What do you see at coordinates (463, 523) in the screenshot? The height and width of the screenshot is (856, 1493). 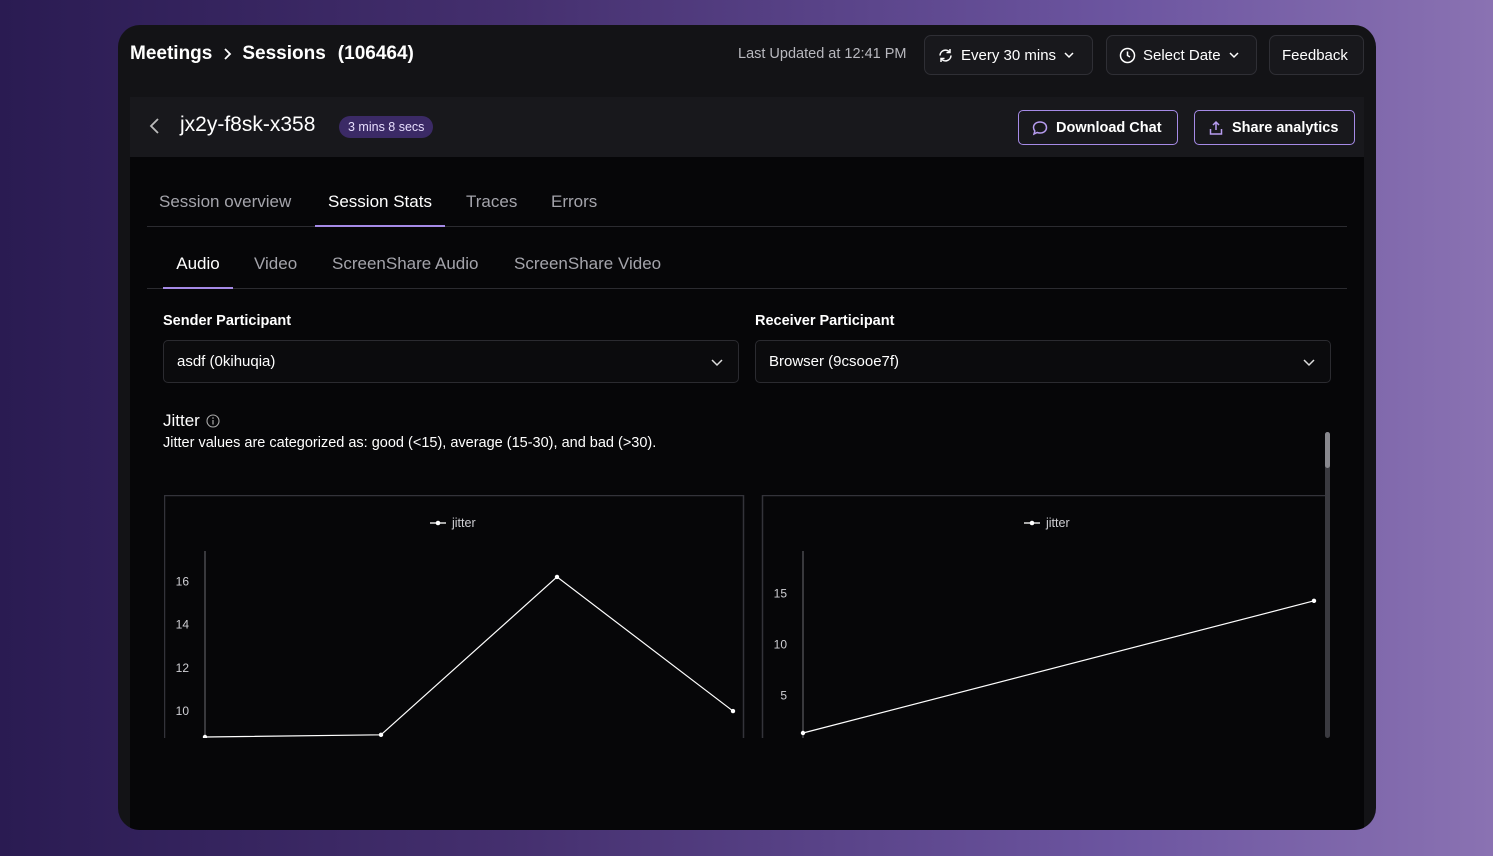 I see `legend-label-1: jitter` at bounding box center [463, 523].